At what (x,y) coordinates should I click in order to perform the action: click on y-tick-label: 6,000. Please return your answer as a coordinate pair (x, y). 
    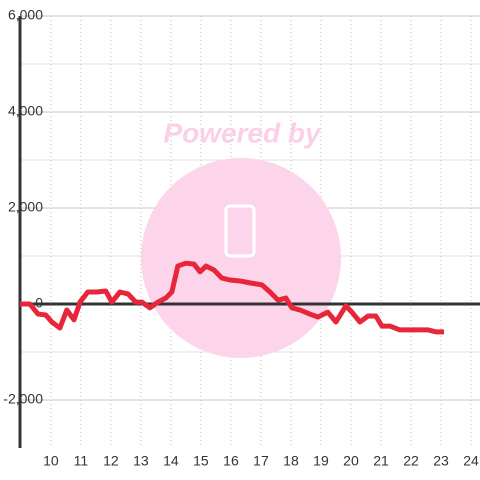
    Looking at the image, I should click on (25, 15).